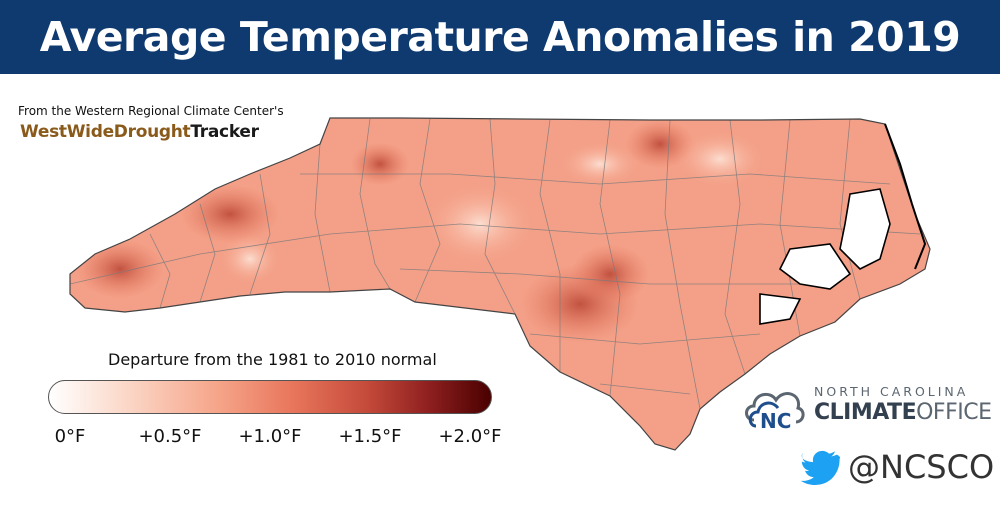 The height and width of the screenshot is (505, 1000). Describe the element at coordinates (470, 436) in the screenshot. I see `legend-tick-label: +2.0°F` at that location.